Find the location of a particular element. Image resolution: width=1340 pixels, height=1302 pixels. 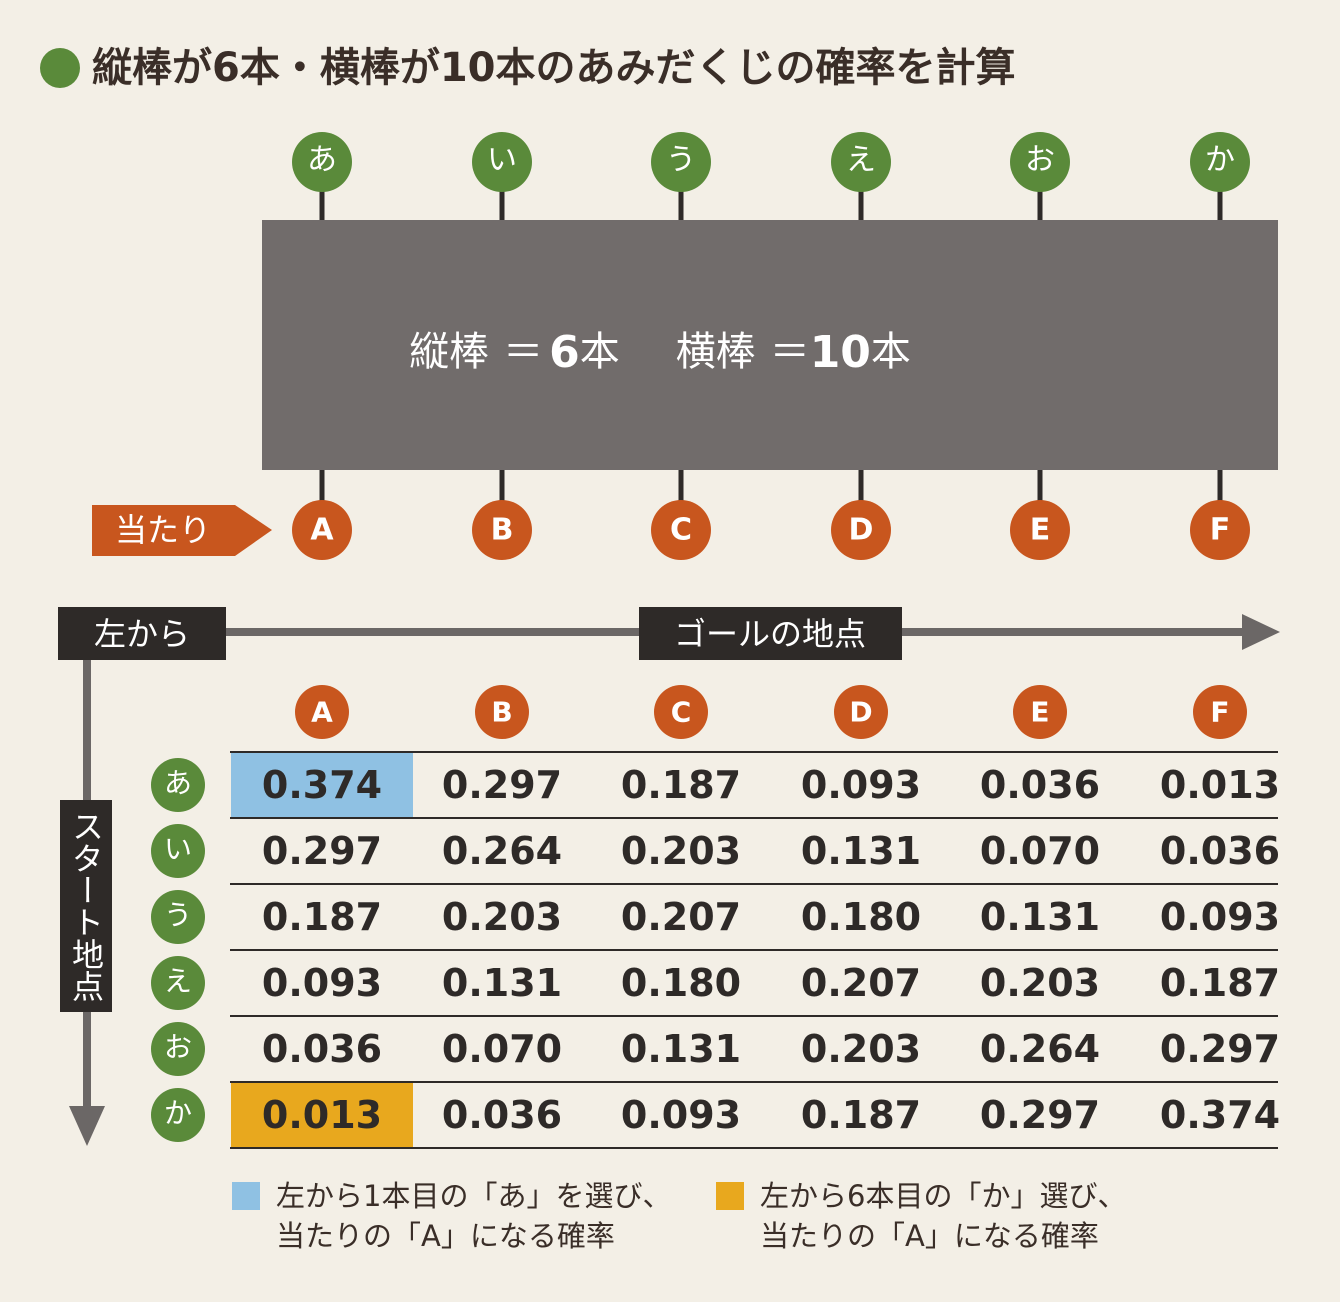

column-header: A is located at coordinates (322, 712).